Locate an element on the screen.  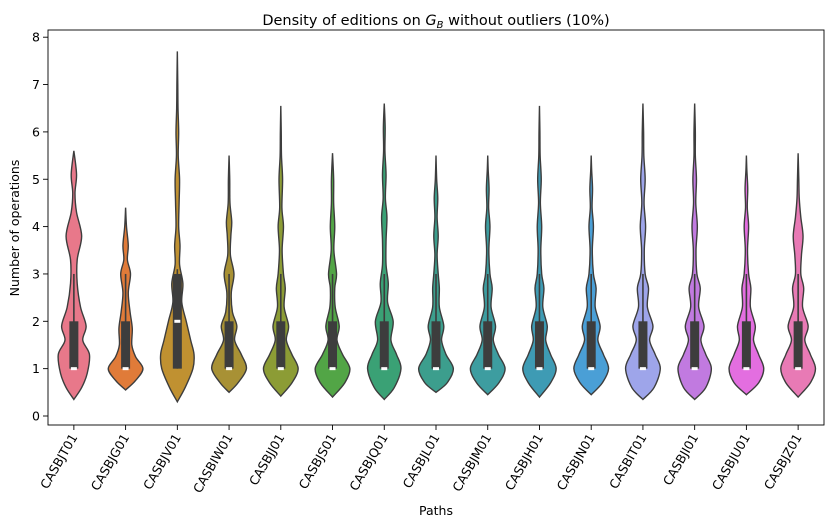
x-tick-label: CASBJU01 is located at coordinates (731, 462).